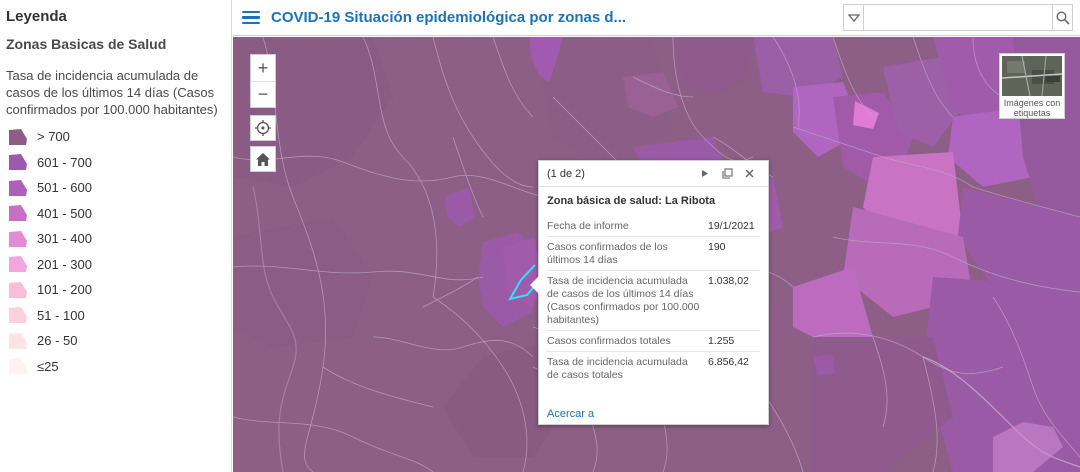 The width and height of the screenshot is (1080, 472). Describe the element at coordinates (36, 16) in the screenshot. I see `legend-title: Leyenda` at that location.